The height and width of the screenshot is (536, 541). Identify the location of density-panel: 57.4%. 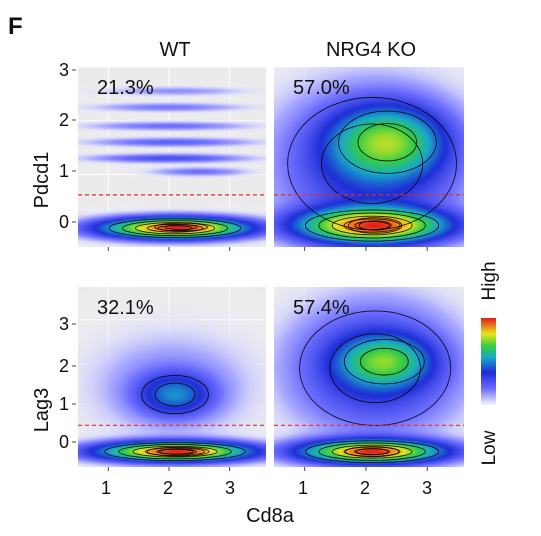
(369, 379).